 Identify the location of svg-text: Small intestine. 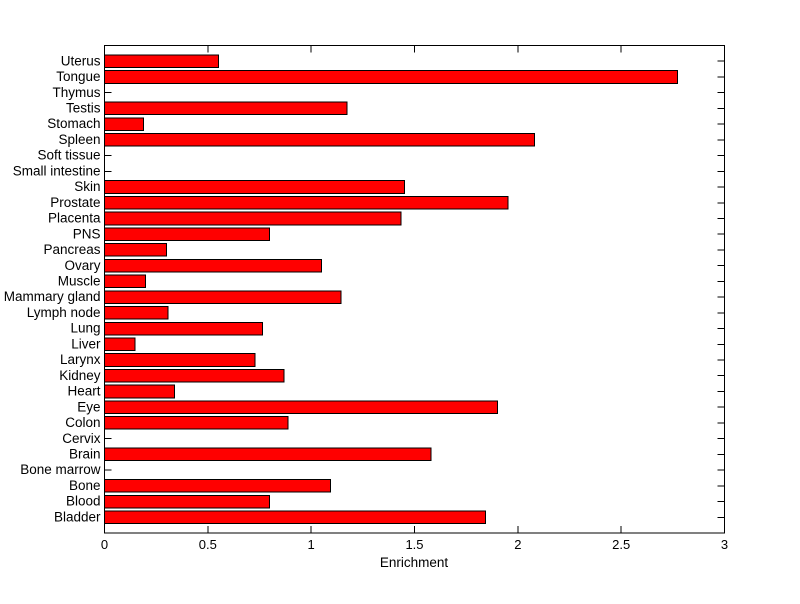
(57, 170).